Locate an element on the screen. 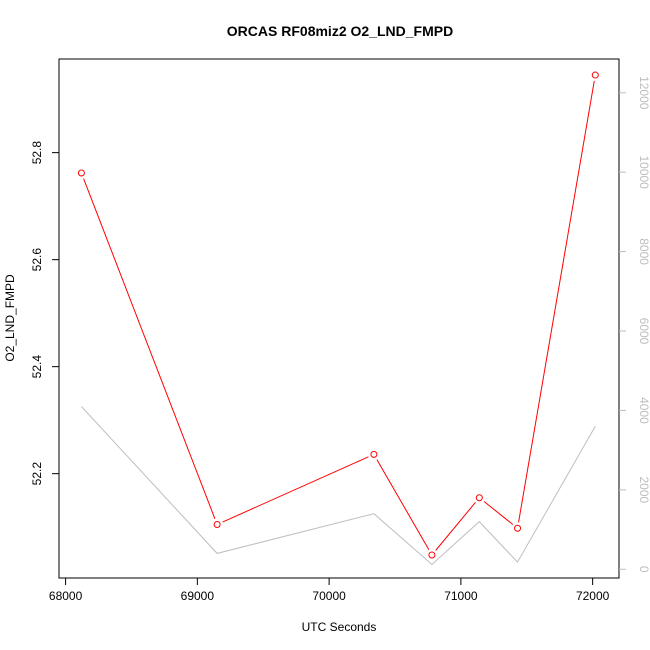 This screenshot has width=650, height=650. chart-title: ORCAS RF08miz2 O2_LND_FMPD is located at coordinates (340, 31).